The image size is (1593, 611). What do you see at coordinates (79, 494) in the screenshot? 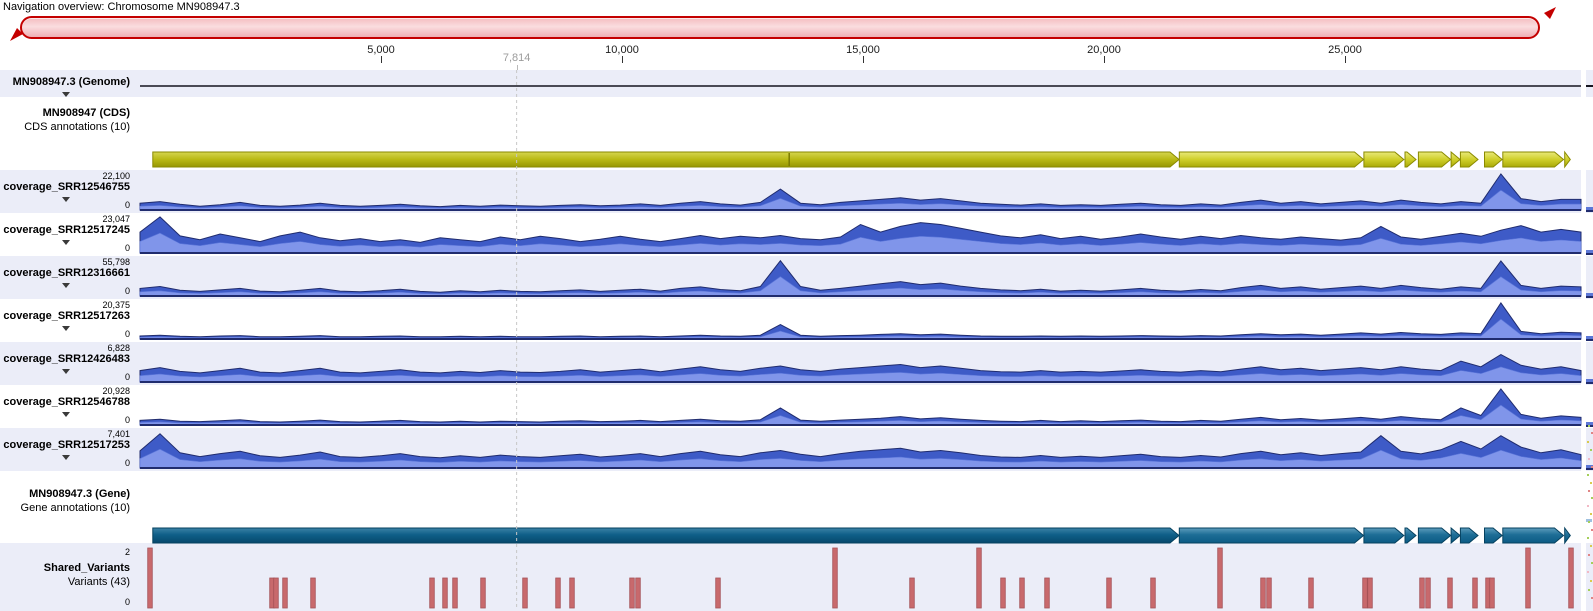
I see `track-label-gene: MN908947.3 (Gene)` at bounding box center [79, 494].